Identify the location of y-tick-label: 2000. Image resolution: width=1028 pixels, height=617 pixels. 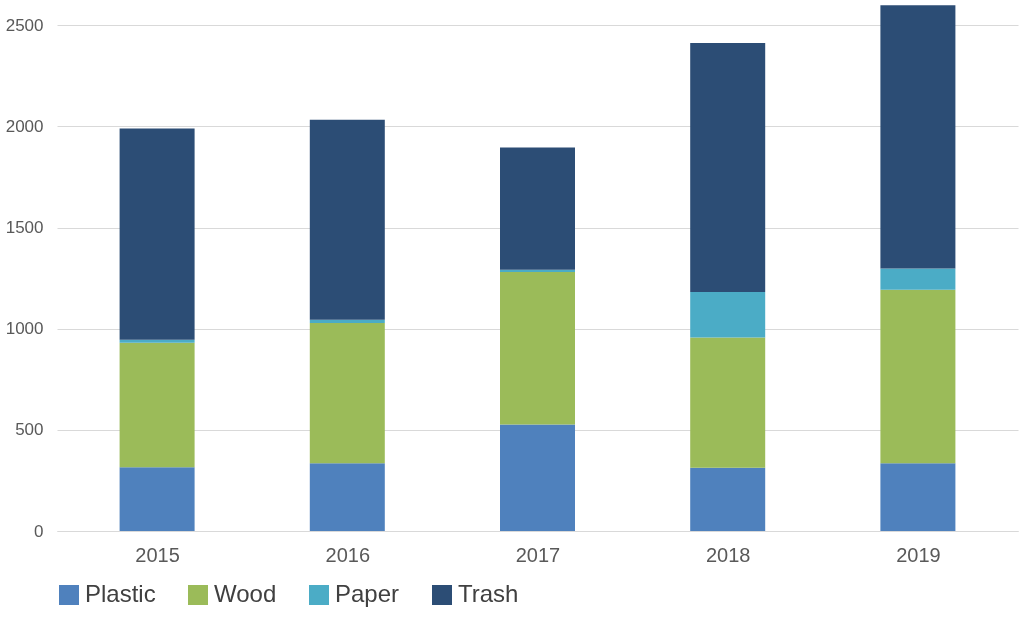
(24, 126).